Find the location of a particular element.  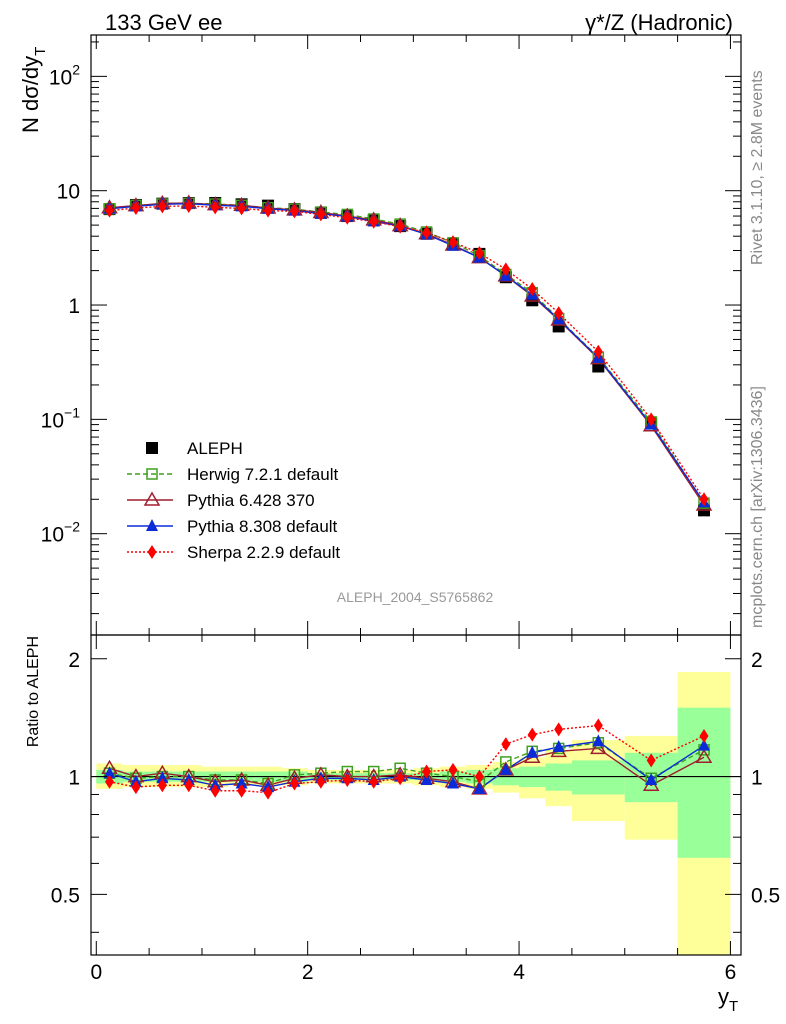

legend-label-pythia-8-308-default: Pythia 8.308 default is located at coordinates (262, 526).